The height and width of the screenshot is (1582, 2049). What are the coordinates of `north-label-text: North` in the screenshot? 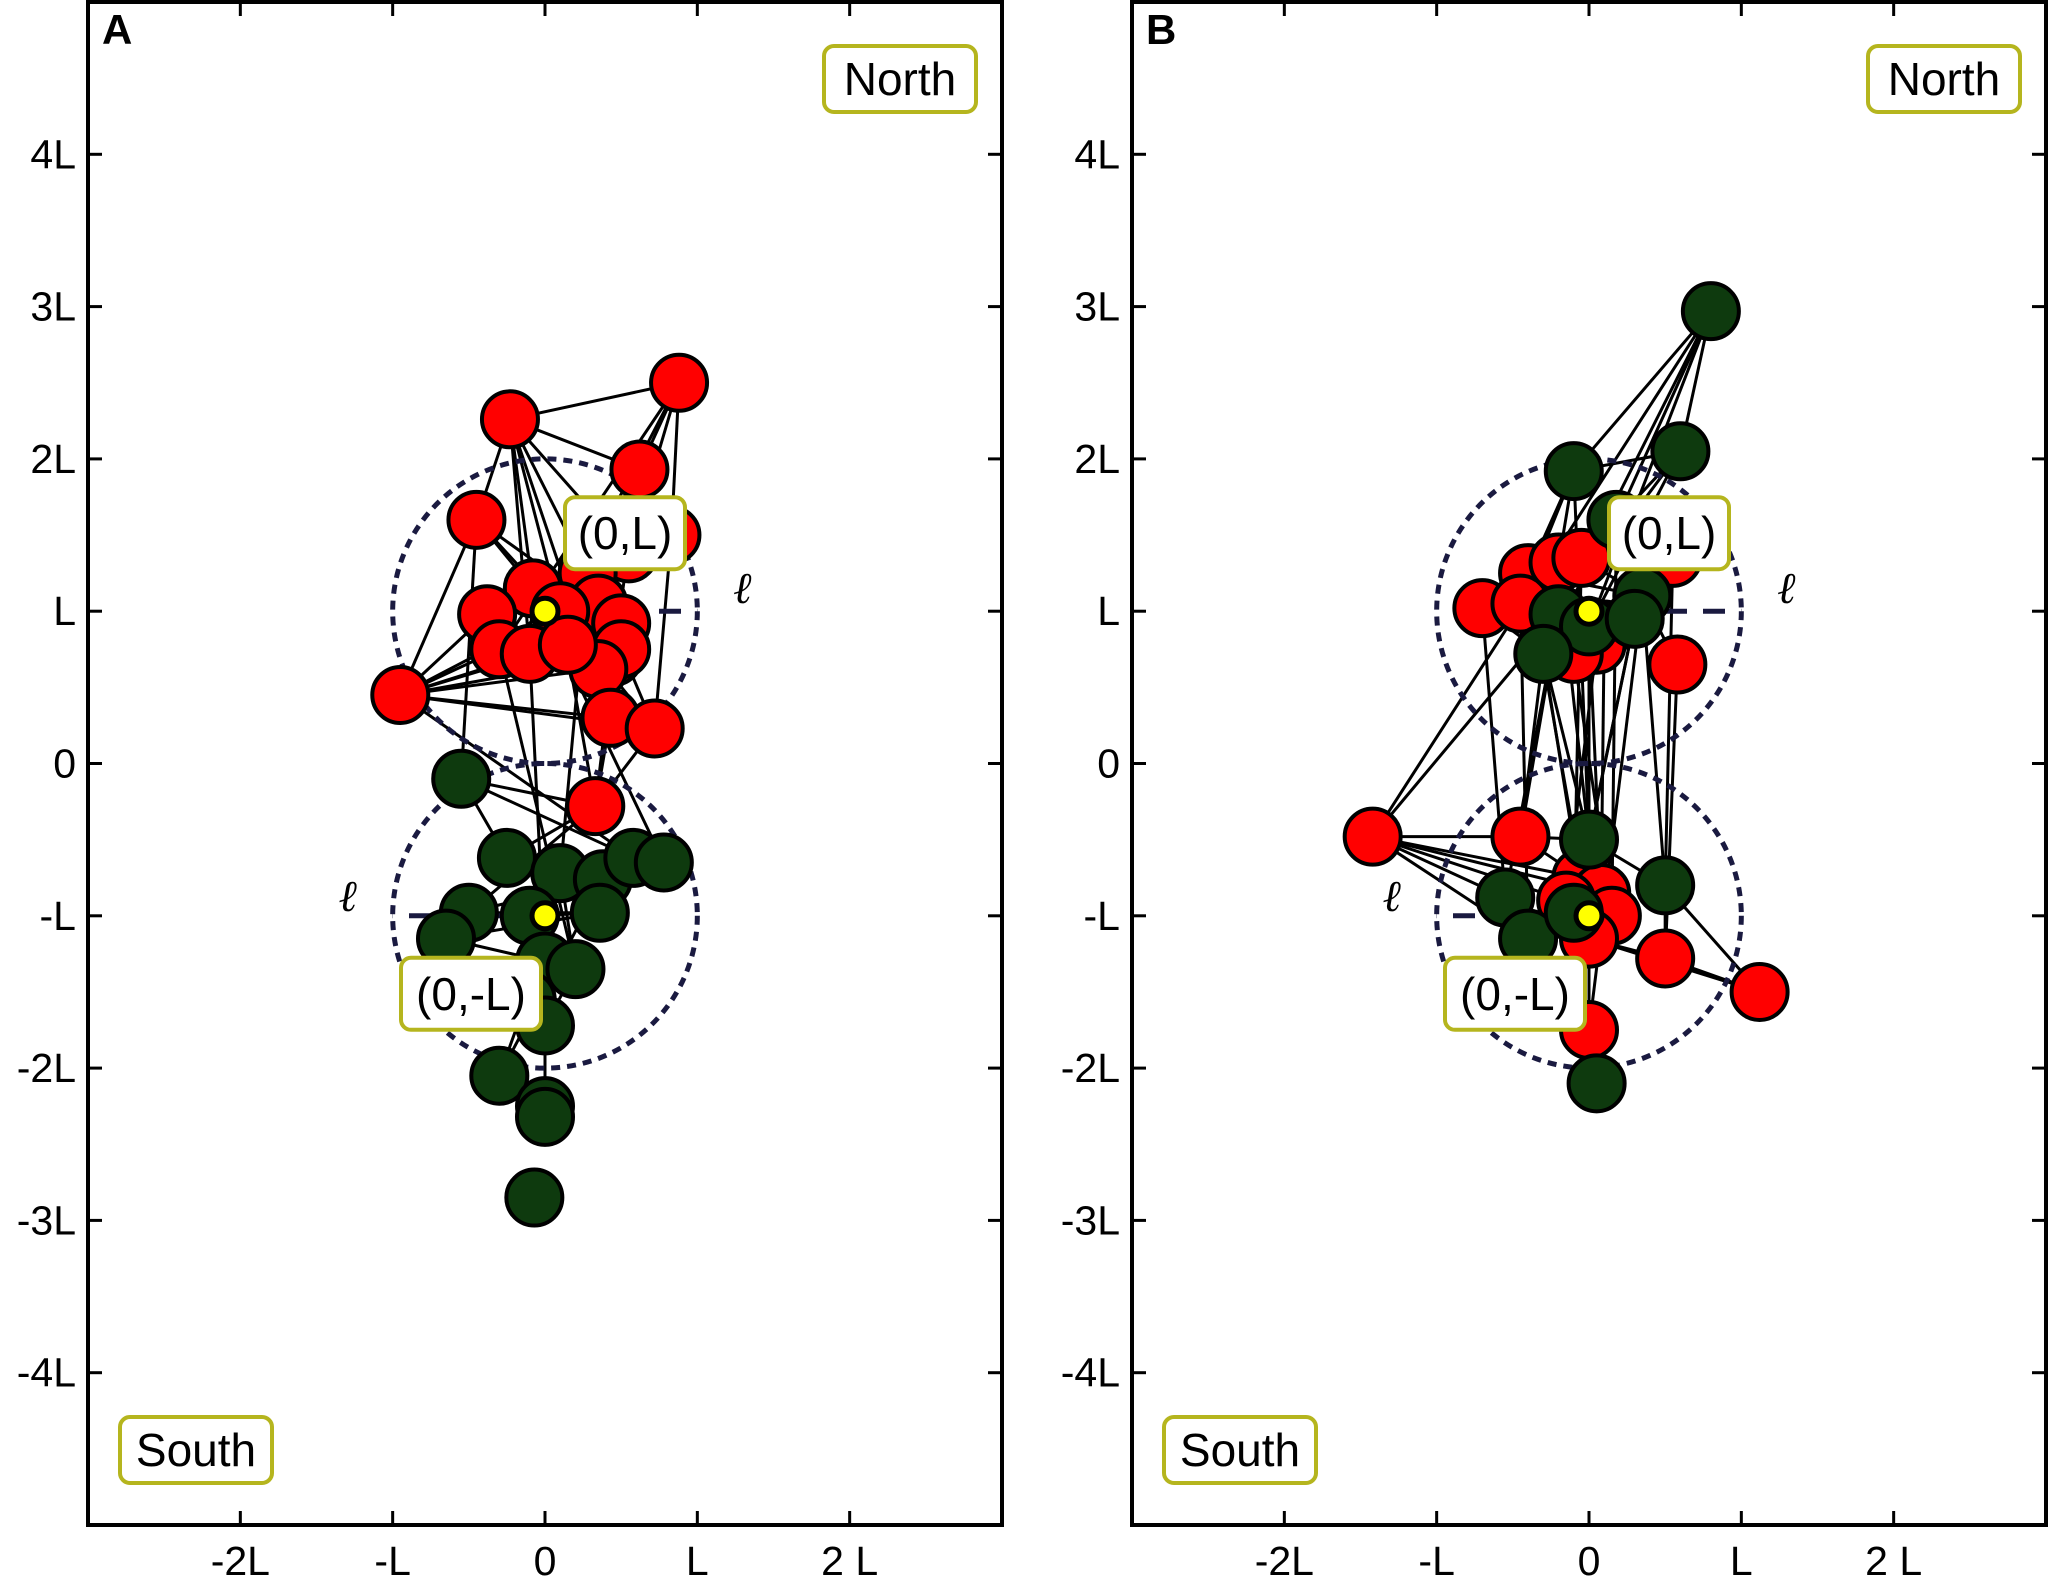 It's located at (1944, 79).